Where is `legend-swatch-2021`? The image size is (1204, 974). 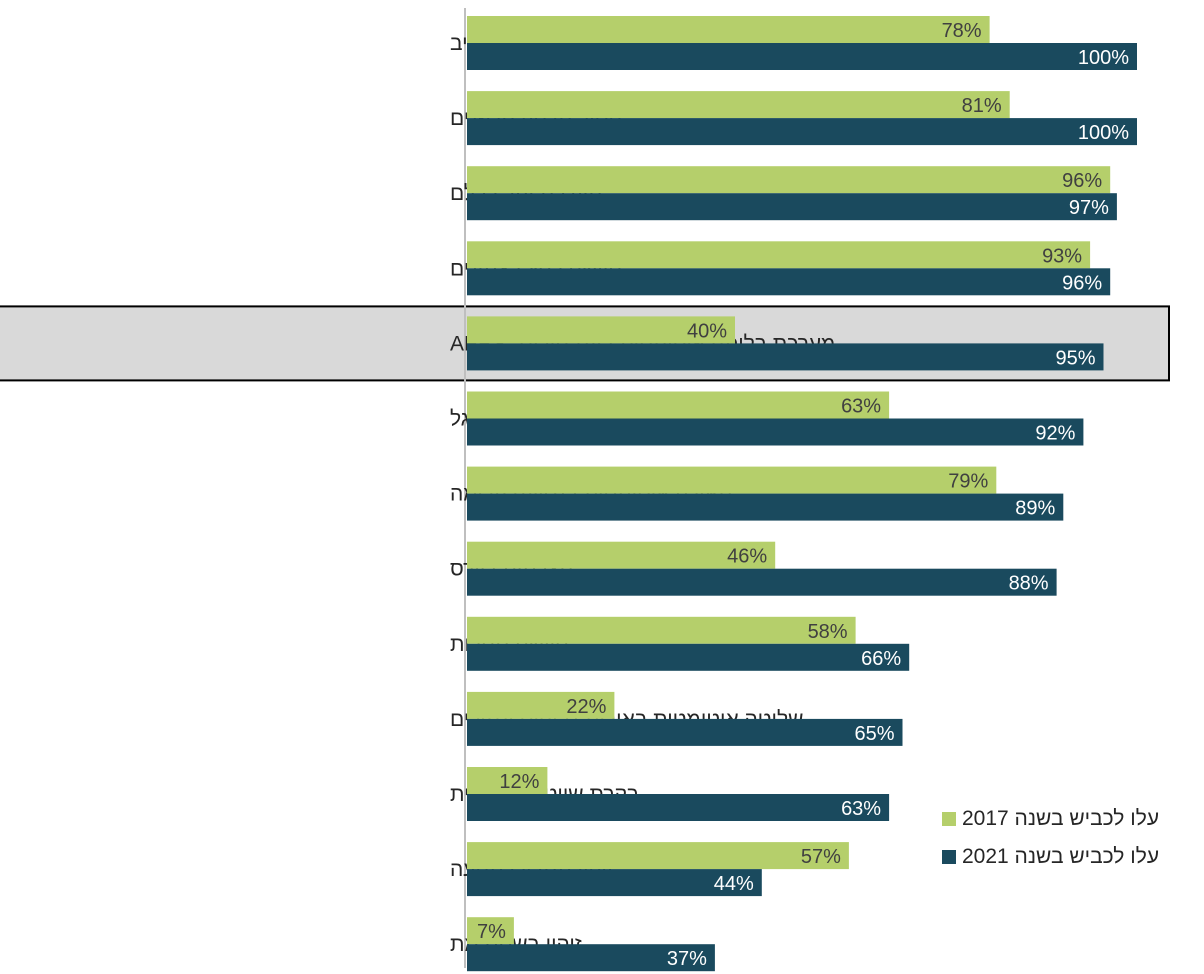
legend-swatch-2021 is located at coordinates (949, 857).